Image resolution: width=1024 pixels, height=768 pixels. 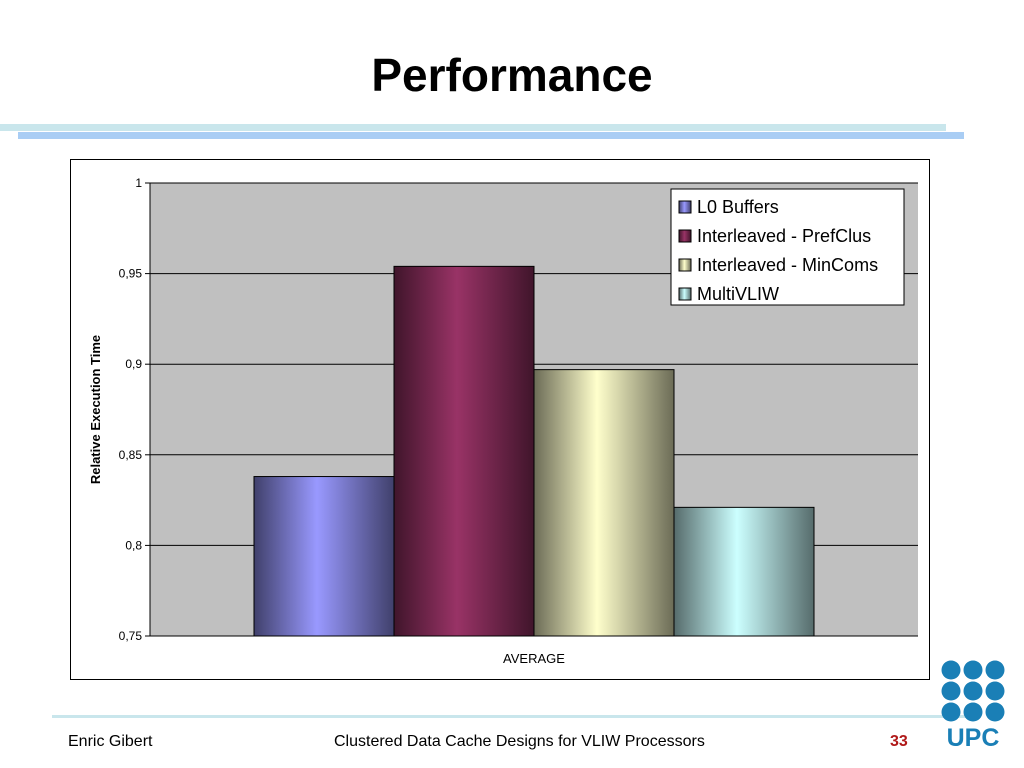 What do you see at coordinates (133, 545) in the screenshot?
I see `y-tick-label: 0,8` at bounding box center [133, 545].